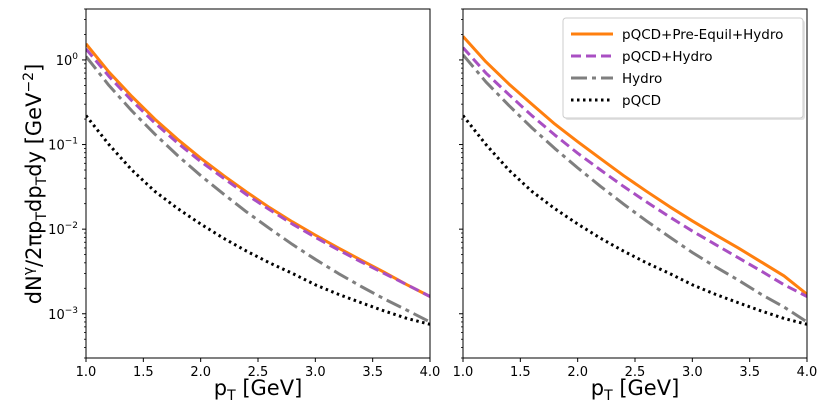 The height and width of the screenshot is (415, 830). I want to click on x-axis-label-left: pT [GeV], so click(258, 390).